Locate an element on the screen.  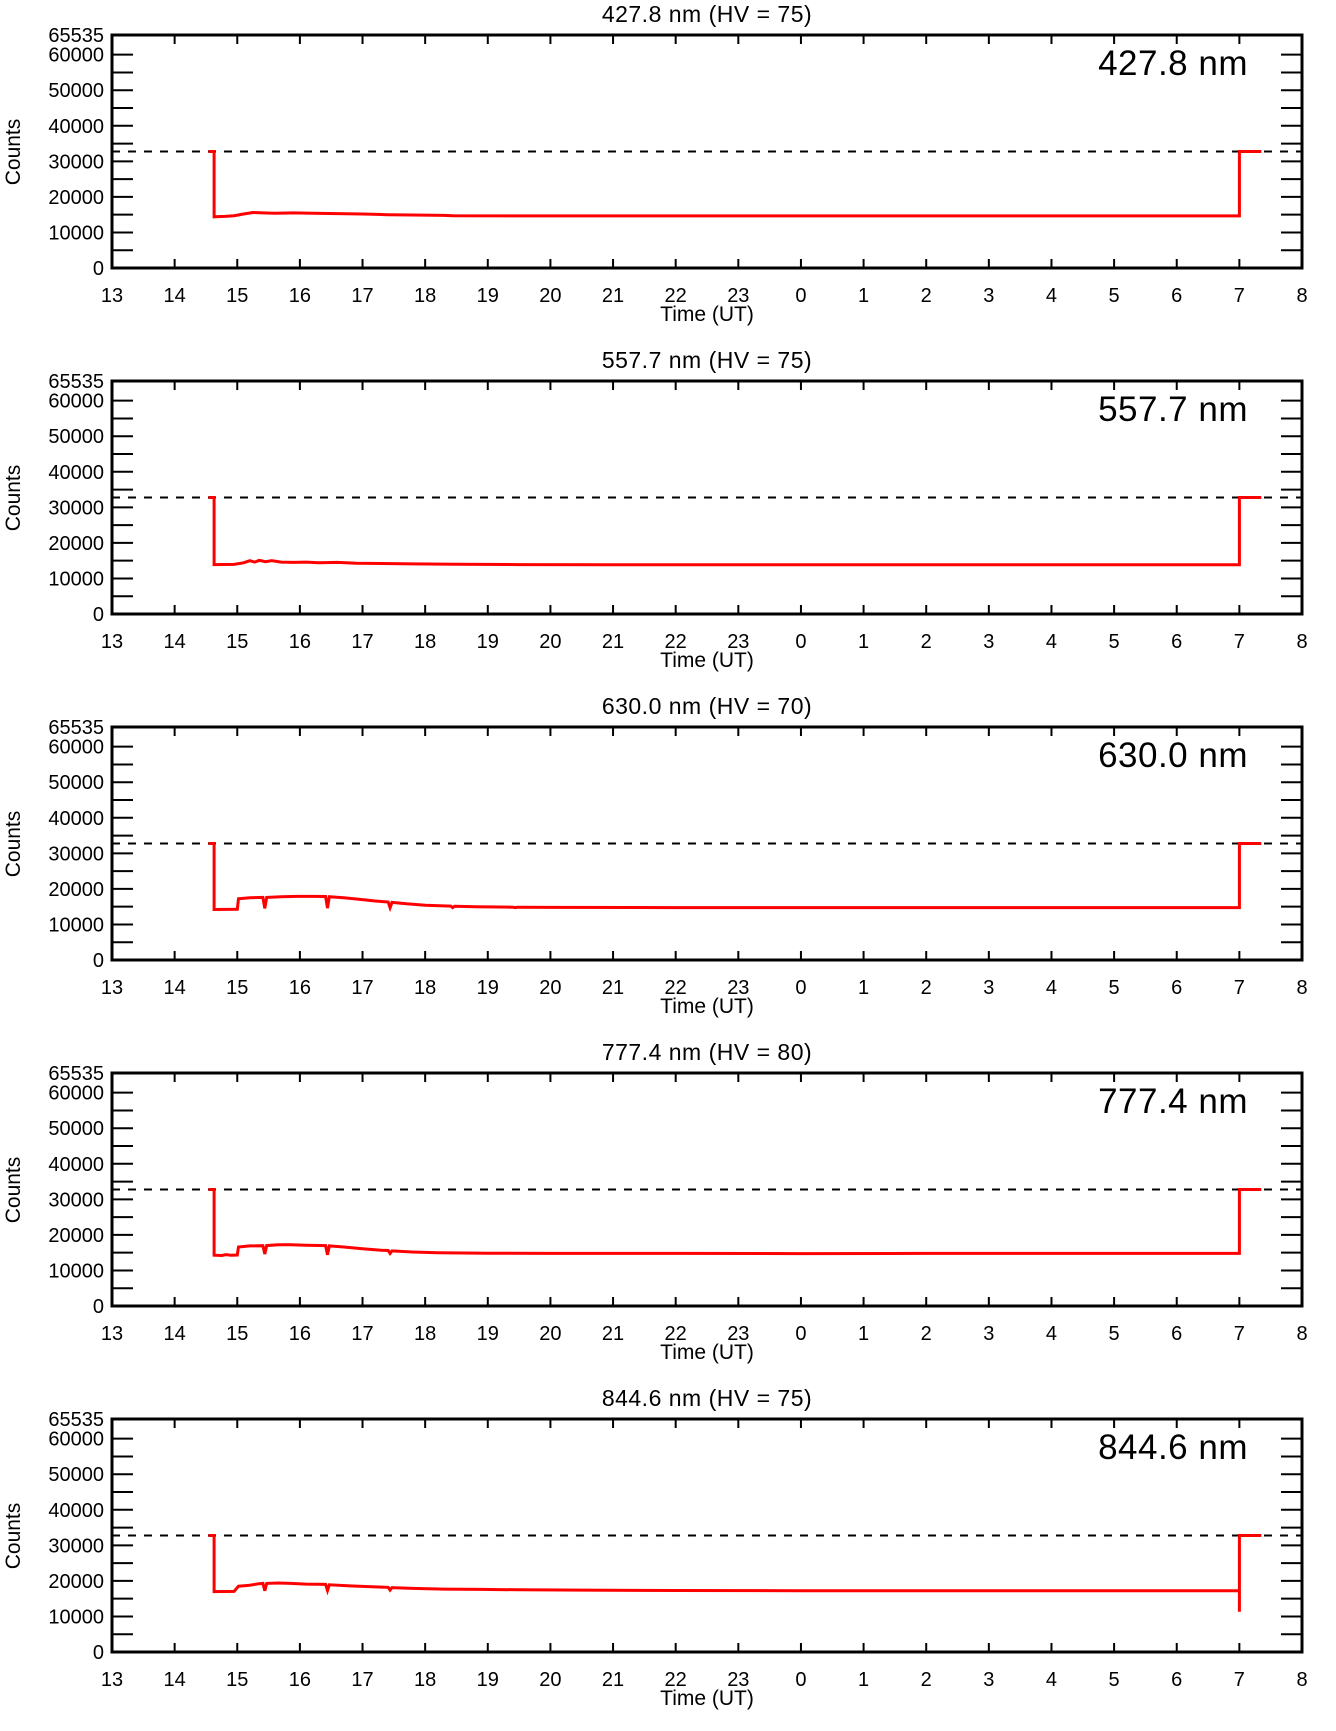
x-tick-label: 4 is located at coordinates (1051, 296).